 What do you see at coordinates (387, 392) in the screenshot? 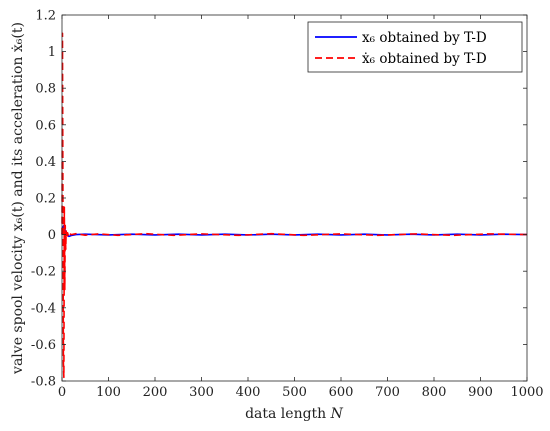
I see `x-tick-label: 700` at bounding box center [387, 392].